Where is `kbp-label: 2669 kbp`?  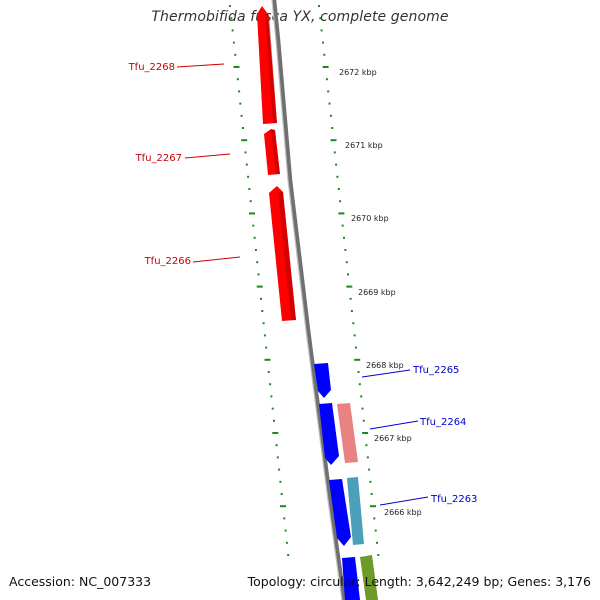
kbp-label: 2669 kbp is located at coordinates (377, 292).